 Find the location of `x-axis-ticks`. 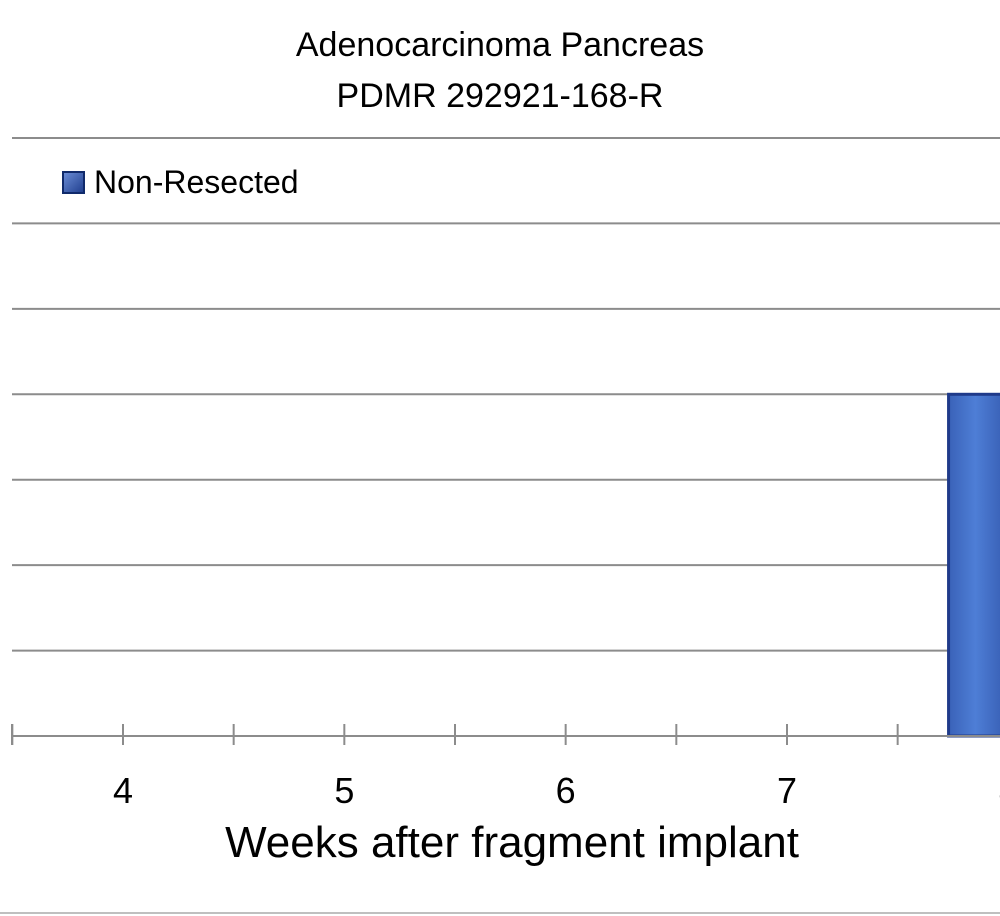

x-axis-ticks is located at coordinates (455, 734).